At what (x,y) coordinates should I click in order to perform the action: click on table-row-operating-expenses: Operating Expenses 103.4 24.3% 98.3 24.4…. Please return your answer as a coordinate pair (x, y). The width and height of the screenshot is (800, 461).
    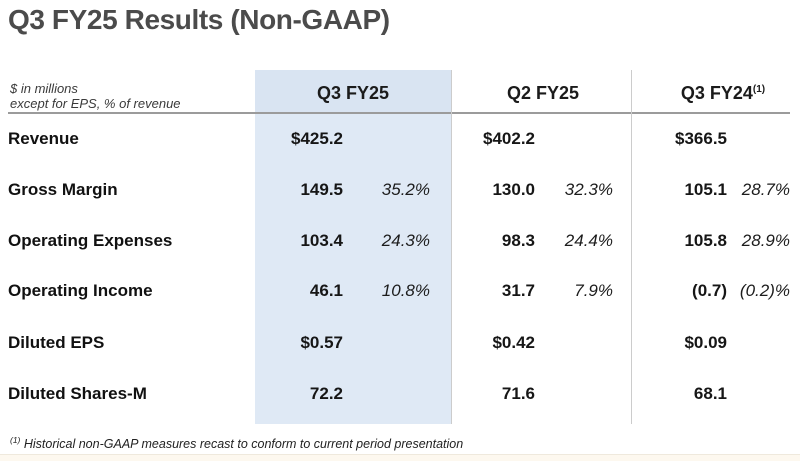
    Looking at the image, I should click on (400, 242).